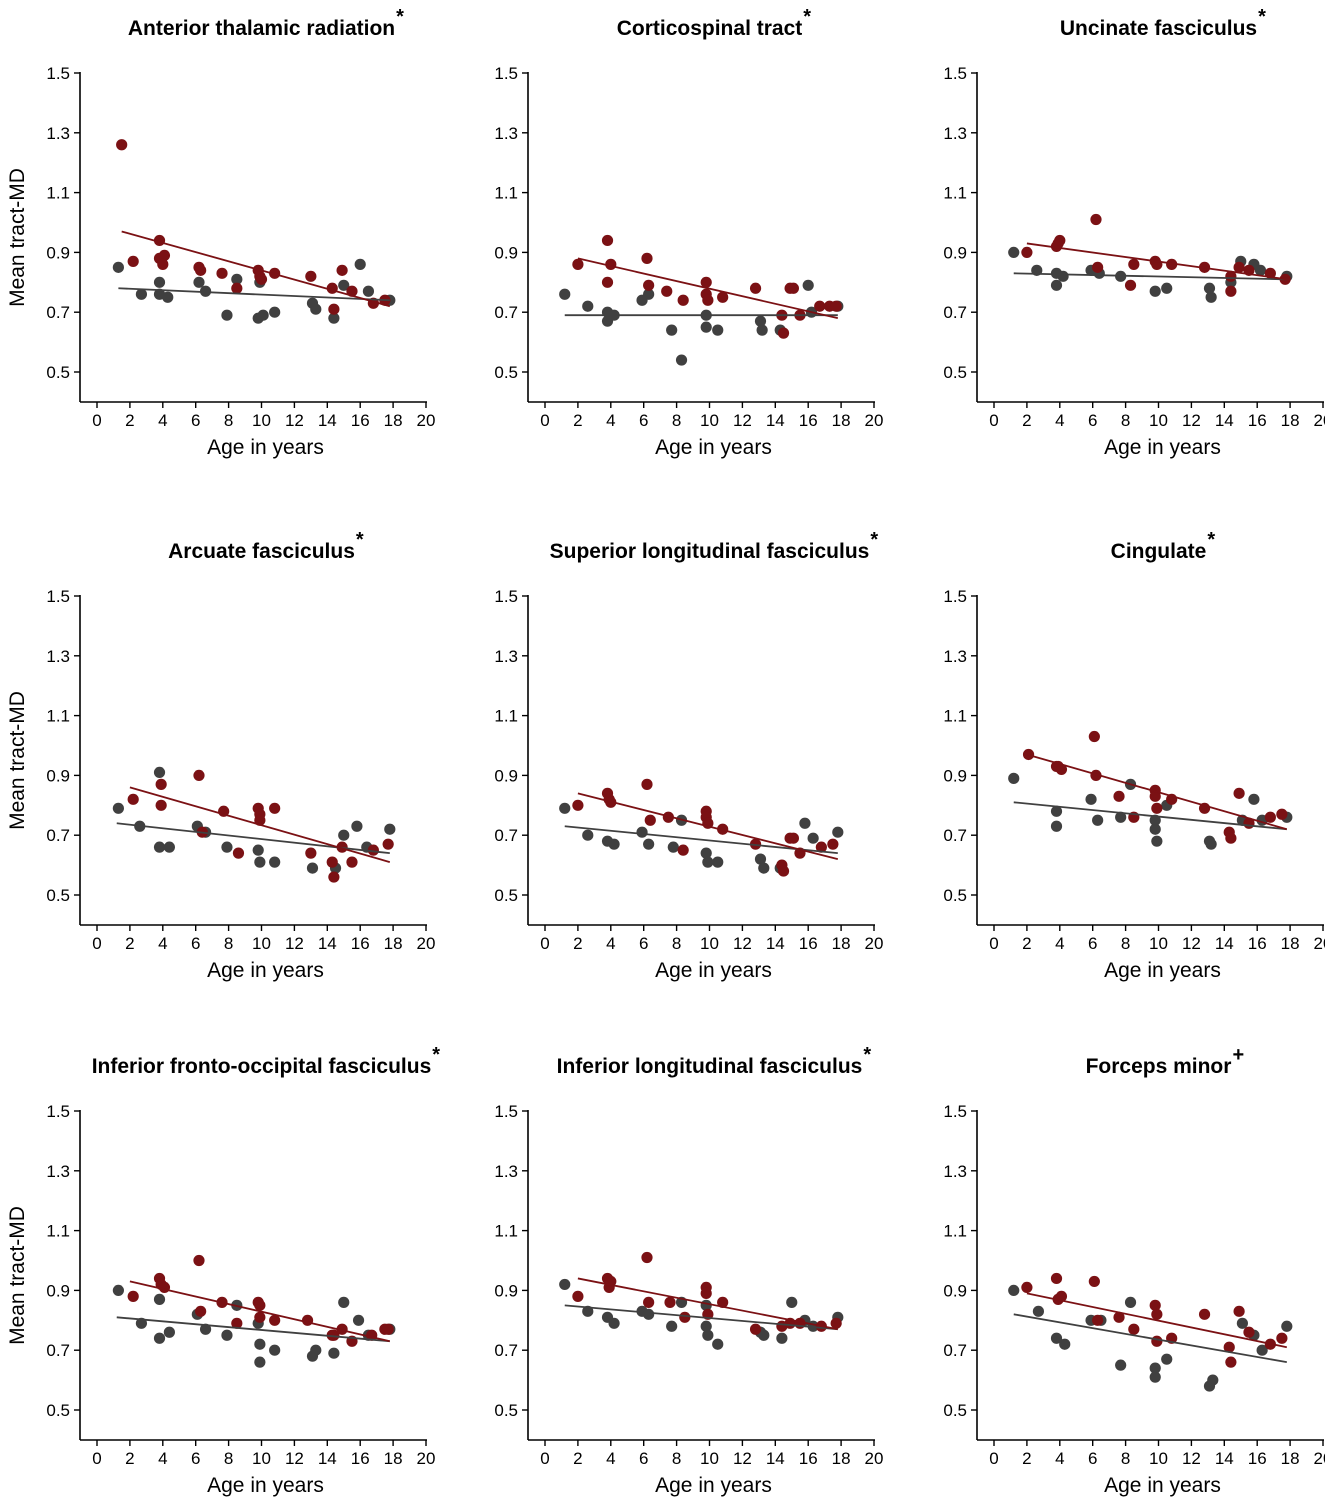 This screenshot has width=1325, height=1506. What do you see at coordinates (1262, 17) in the screenshot?
I see `significance-marker: *` at bounding box center [1262, 17].